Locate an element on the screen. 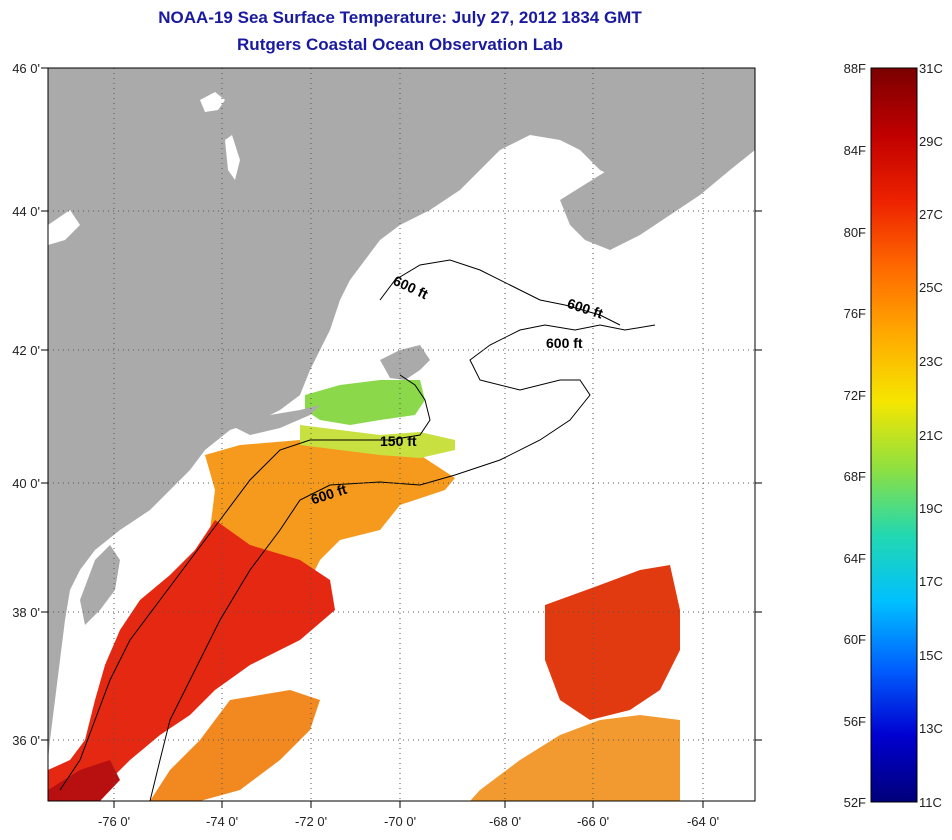  colorbar-c-31: 31C is located at coordinates (931, 68).